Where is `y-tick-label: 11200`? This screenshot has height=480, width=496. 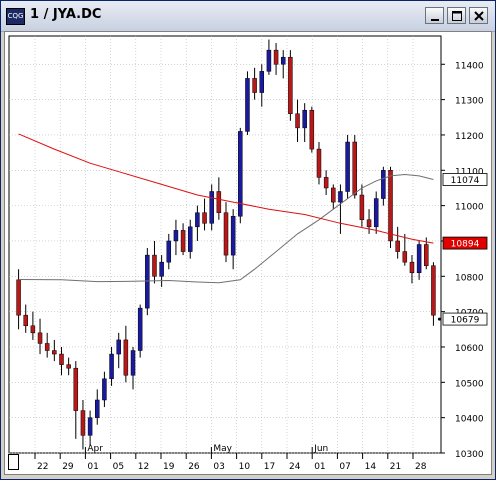
y-tick-label: 11200 is located at coordinates (469, 137).